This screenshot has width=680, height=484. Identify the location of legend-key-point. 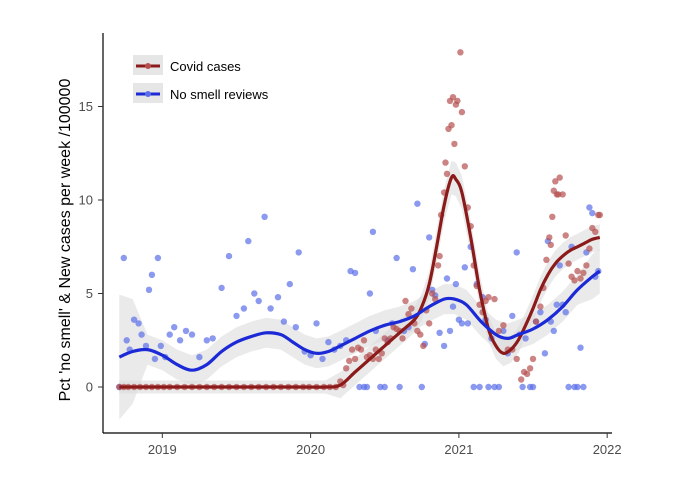
(148, 66).